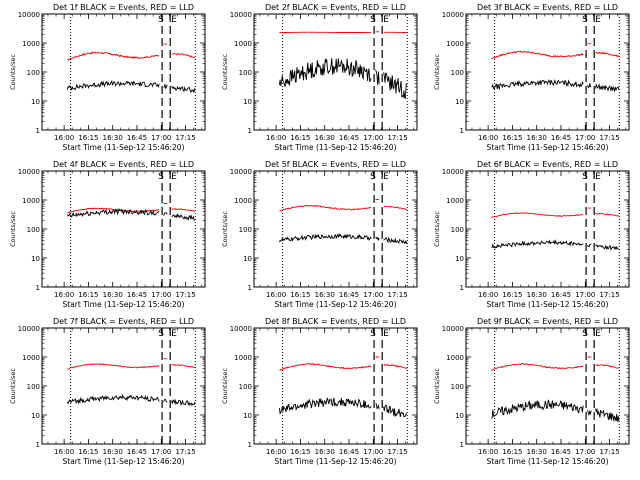 The height and width of the screenshot is (480, 640). Describe the element at coordinates (123, 164) in the screenshot. I see `chart-title: Det 4f BLACK = Events, RED = LLD` at that location.